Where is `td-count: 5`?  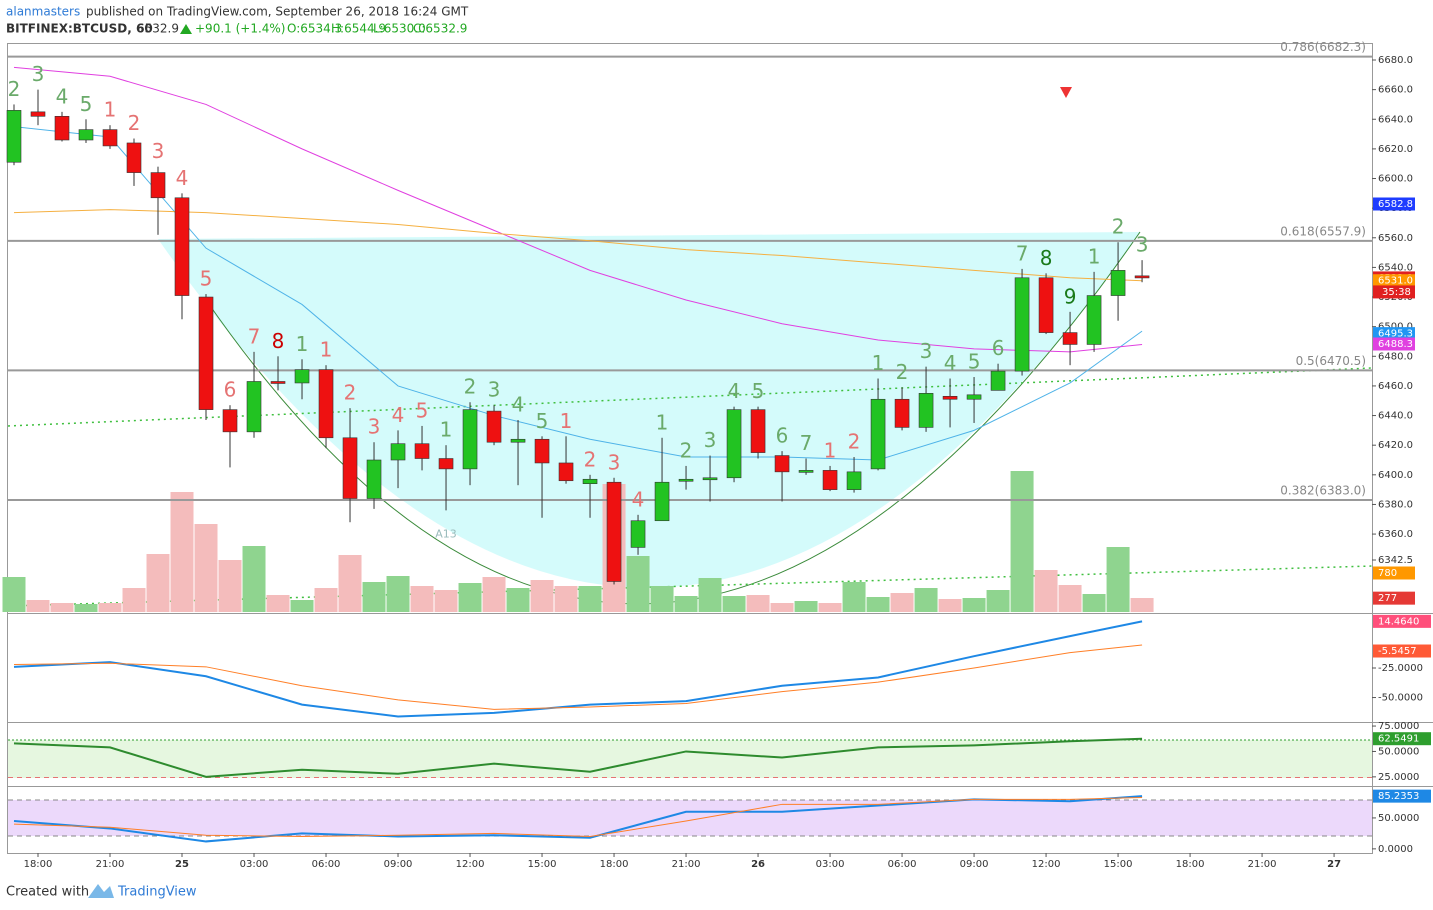
td-count: 5 is located at coordinates (758, 391).